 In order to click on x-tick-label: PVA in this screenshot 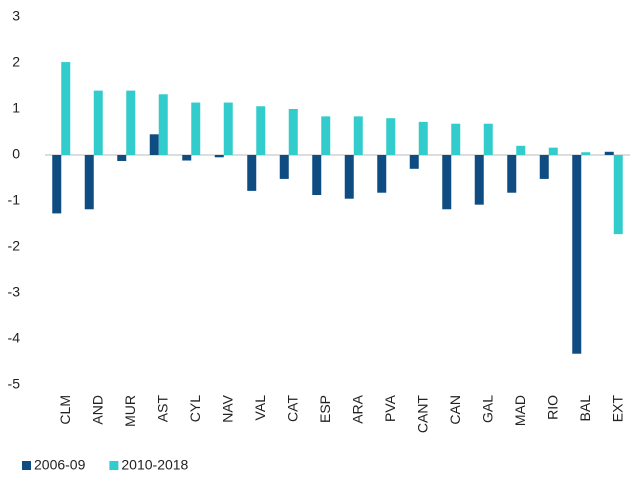, I will do `click(390, 408)`.